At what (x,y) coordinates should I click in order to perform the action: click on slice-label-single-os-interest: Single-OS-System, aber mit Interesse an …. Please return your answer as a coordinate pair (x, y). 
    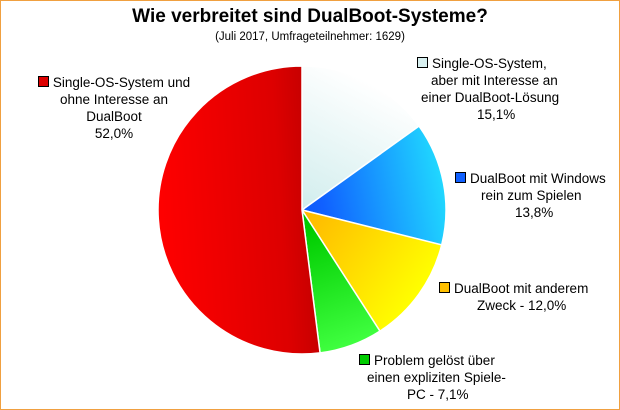
    Looking at the image, I should click on (488, 89).